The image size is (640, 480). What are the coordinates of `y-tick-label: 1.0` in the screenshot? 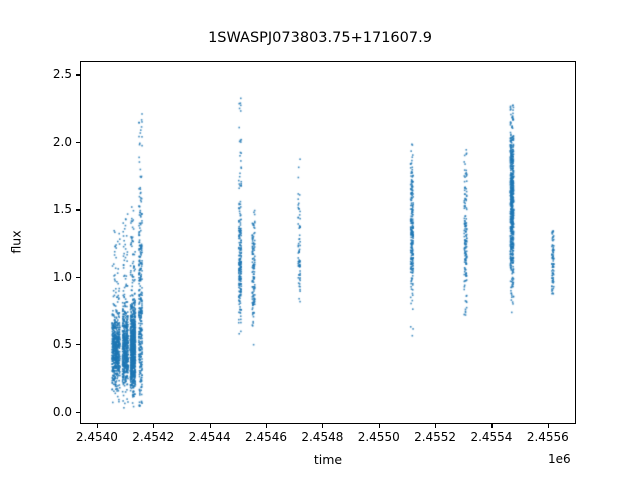 It's located at (62, 276).